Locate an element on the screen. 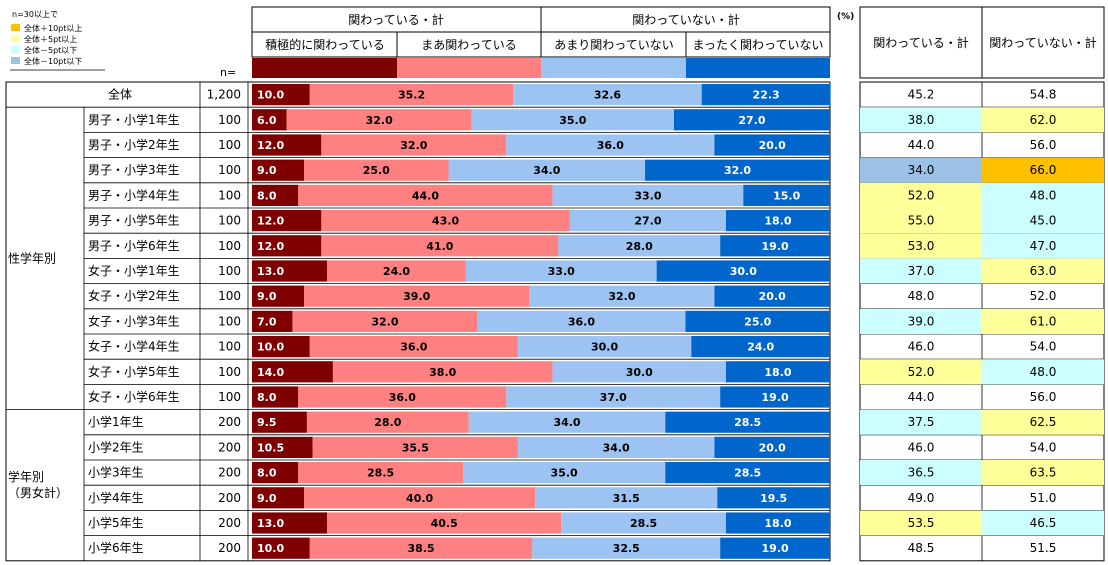 The height and width of the screenshot is (565, 1108). sum-involved: 37.5 is located at coordinates (921, 422).